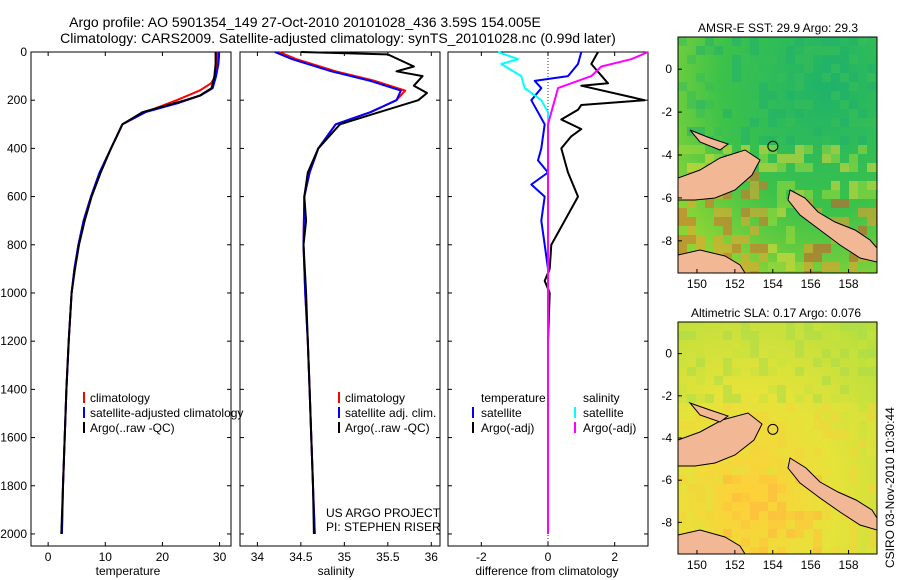  I want to click on legend-label-temp-argo: Argo(-adj), so click(507, 428).